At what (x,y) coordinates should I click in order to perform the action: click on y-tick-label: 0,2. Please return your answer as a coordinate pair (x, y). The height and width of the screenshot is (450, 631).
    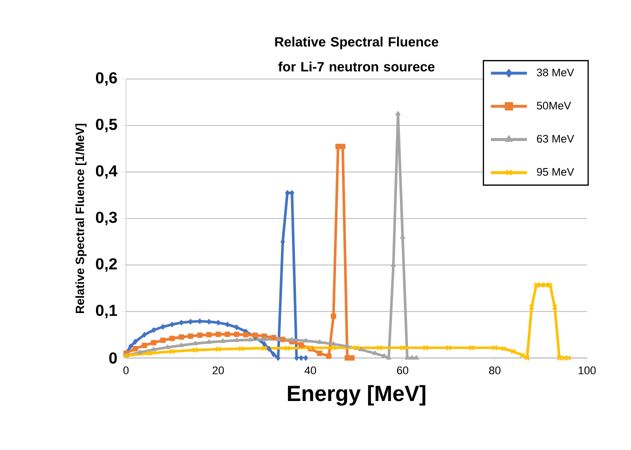
    Looking at the image, I should click on (106, 265).